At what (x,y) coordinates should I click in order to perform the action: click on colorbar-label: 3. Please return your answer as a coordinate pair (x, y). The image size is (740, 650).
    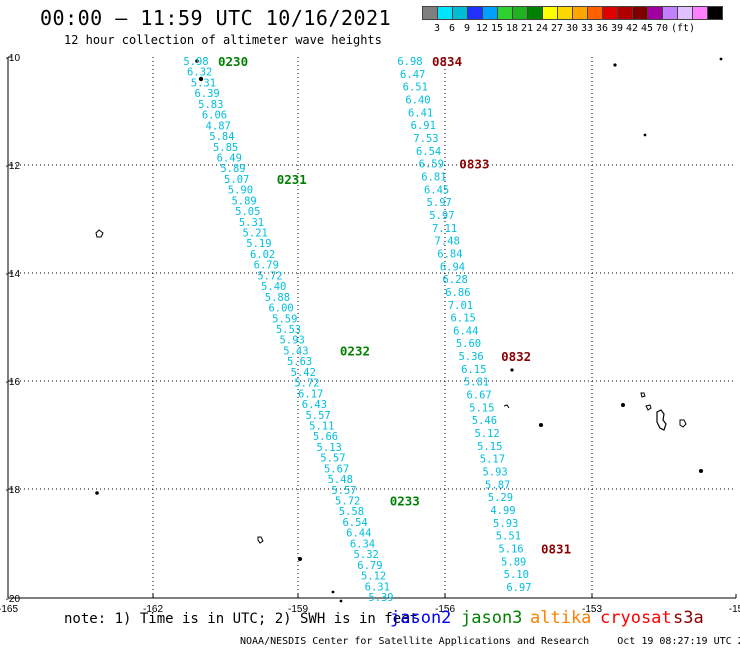
    Looking at the image, I should click on (437, 28).